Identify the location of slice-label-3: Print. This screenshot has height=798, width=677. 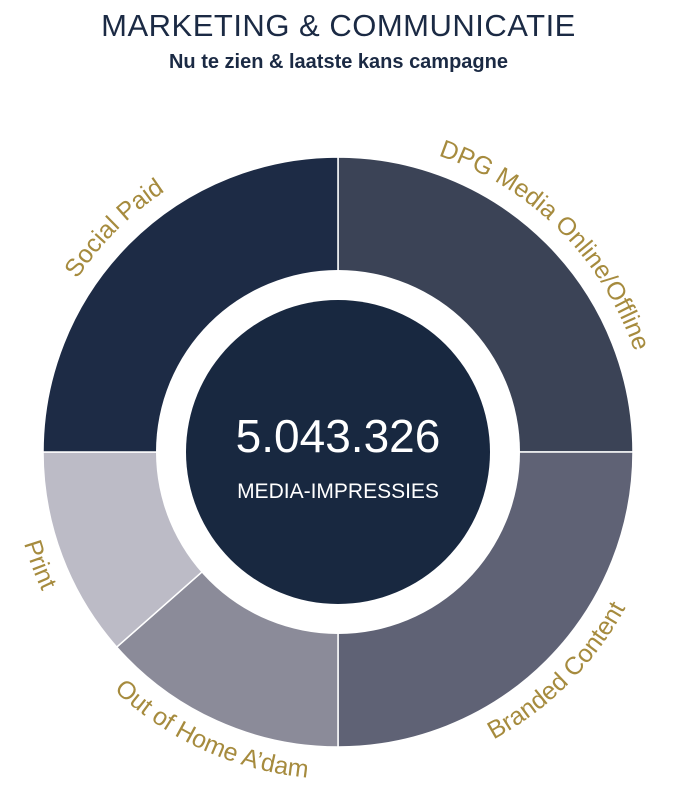
(40, 565).